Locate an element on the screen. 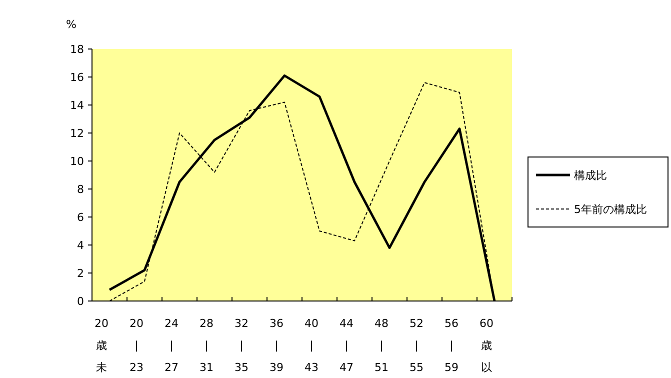  x-tick-label: 56 | 59 is located at coordinates (451, 345).